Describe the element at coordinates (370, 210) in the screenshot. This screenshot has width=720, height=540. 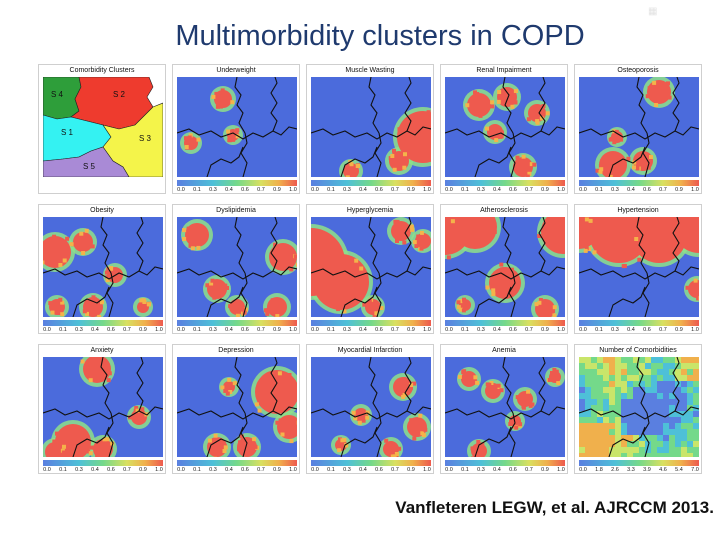
I see `panel-title: Hyperglycemia` at that location.